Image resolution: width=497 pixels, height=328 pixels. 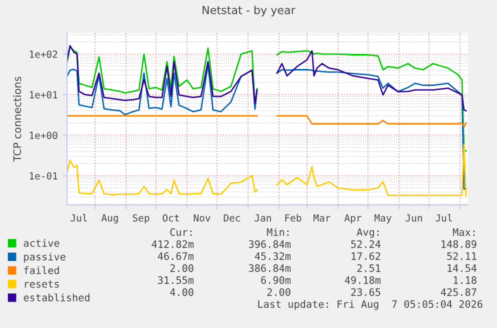 I want to click on y-tick-label: 1e-01, so click(x=44, y=176).